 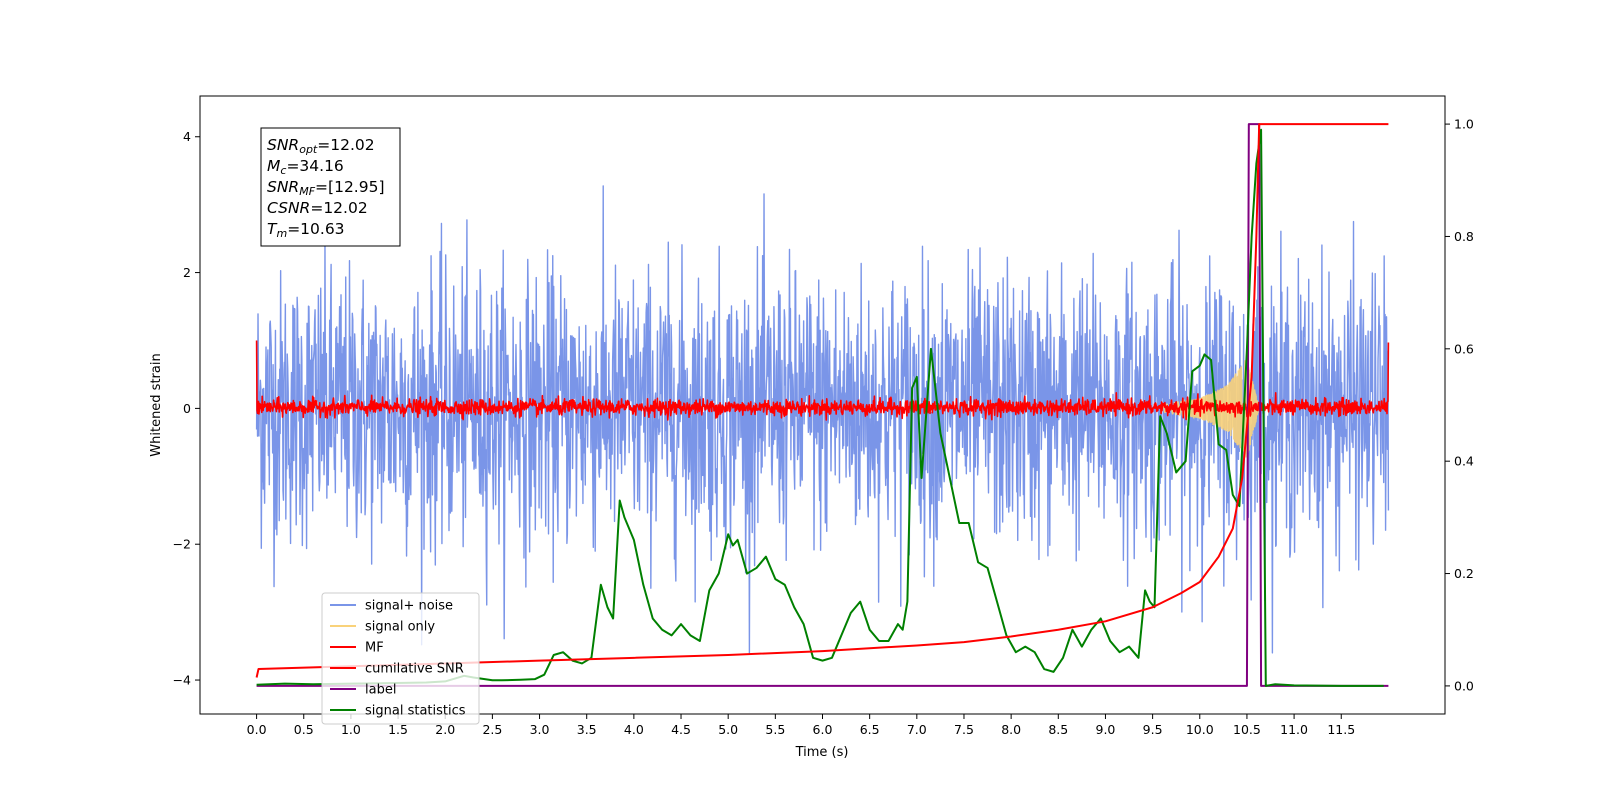 I want to click on annotation-line: SNRopt=12.02, so click(x=321, y=146).